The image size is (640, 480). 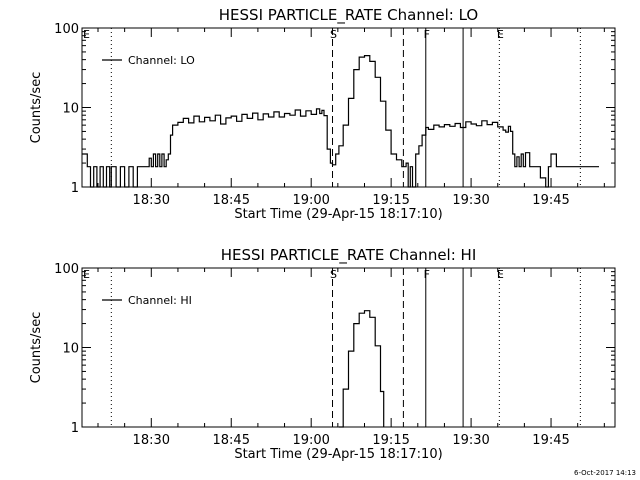 I want to click on data-series-line, so click(x=361, y=369).